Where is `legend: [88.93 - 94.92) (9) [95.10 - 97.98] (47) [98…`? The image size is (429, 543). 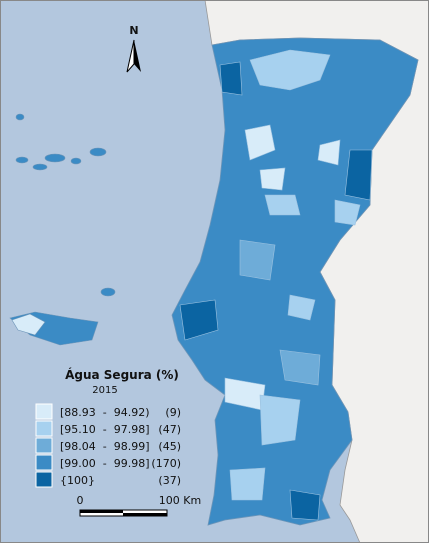 legend: [88.93 - 94.92) (9) [95.10 - 97.98] (47) [98… is located at coordinates (108, 445).